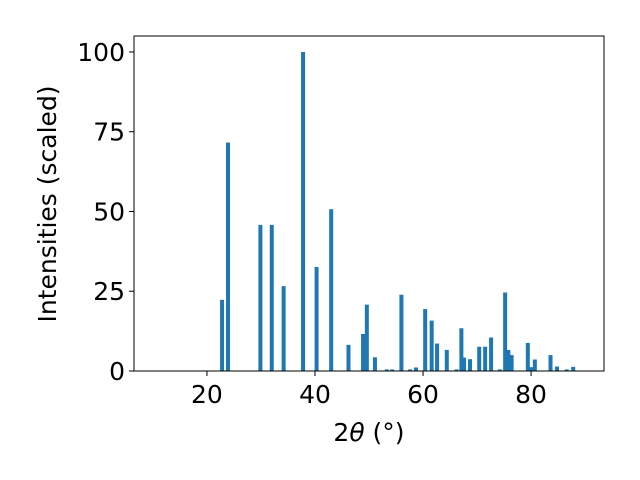 This screenshot has width=640, height=480. Describe the element at coordinates (531, 394) in the screenshot. I see `x-tick-label: 80` at that location.